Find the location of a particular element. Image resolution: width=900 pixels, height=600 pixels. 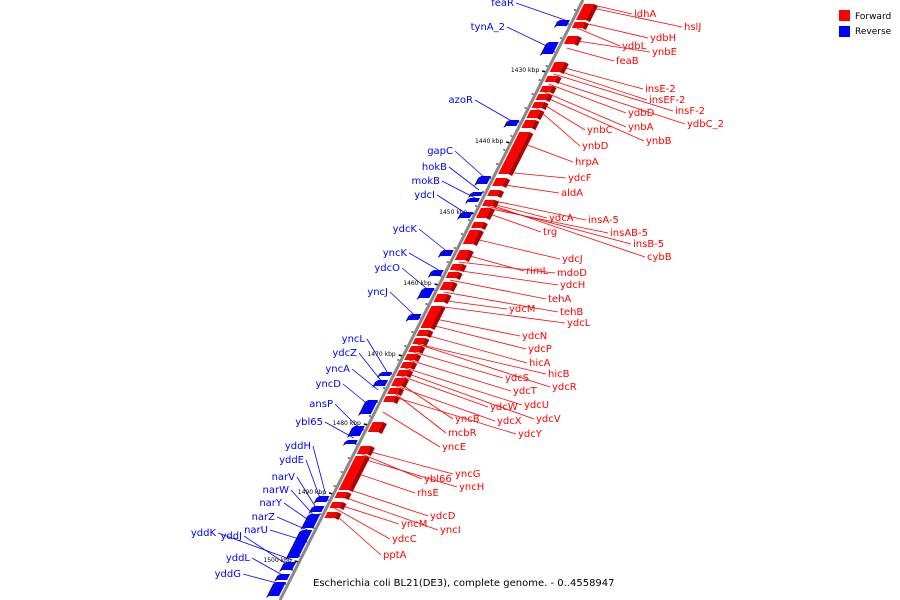

gene-label-narZ: narZ is located at coordinates (264, 517).